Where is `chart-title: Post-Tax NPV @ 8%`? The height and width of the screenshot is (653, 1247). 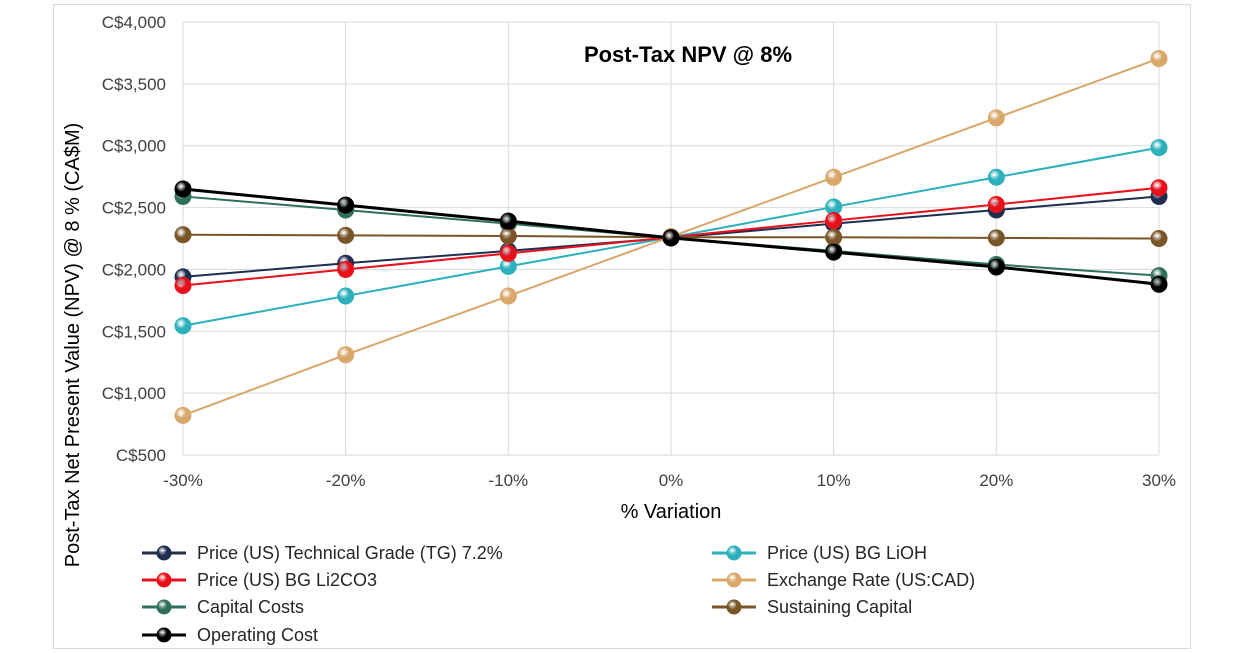 chart-title: Post-Tax NPV @ 8% is located at coordinates (688, 54).